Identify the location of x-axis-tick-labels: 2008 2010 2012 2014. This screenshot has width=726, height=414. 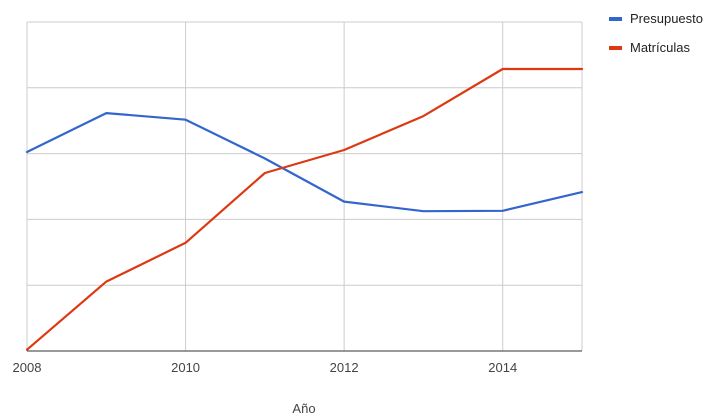
(265, 367).